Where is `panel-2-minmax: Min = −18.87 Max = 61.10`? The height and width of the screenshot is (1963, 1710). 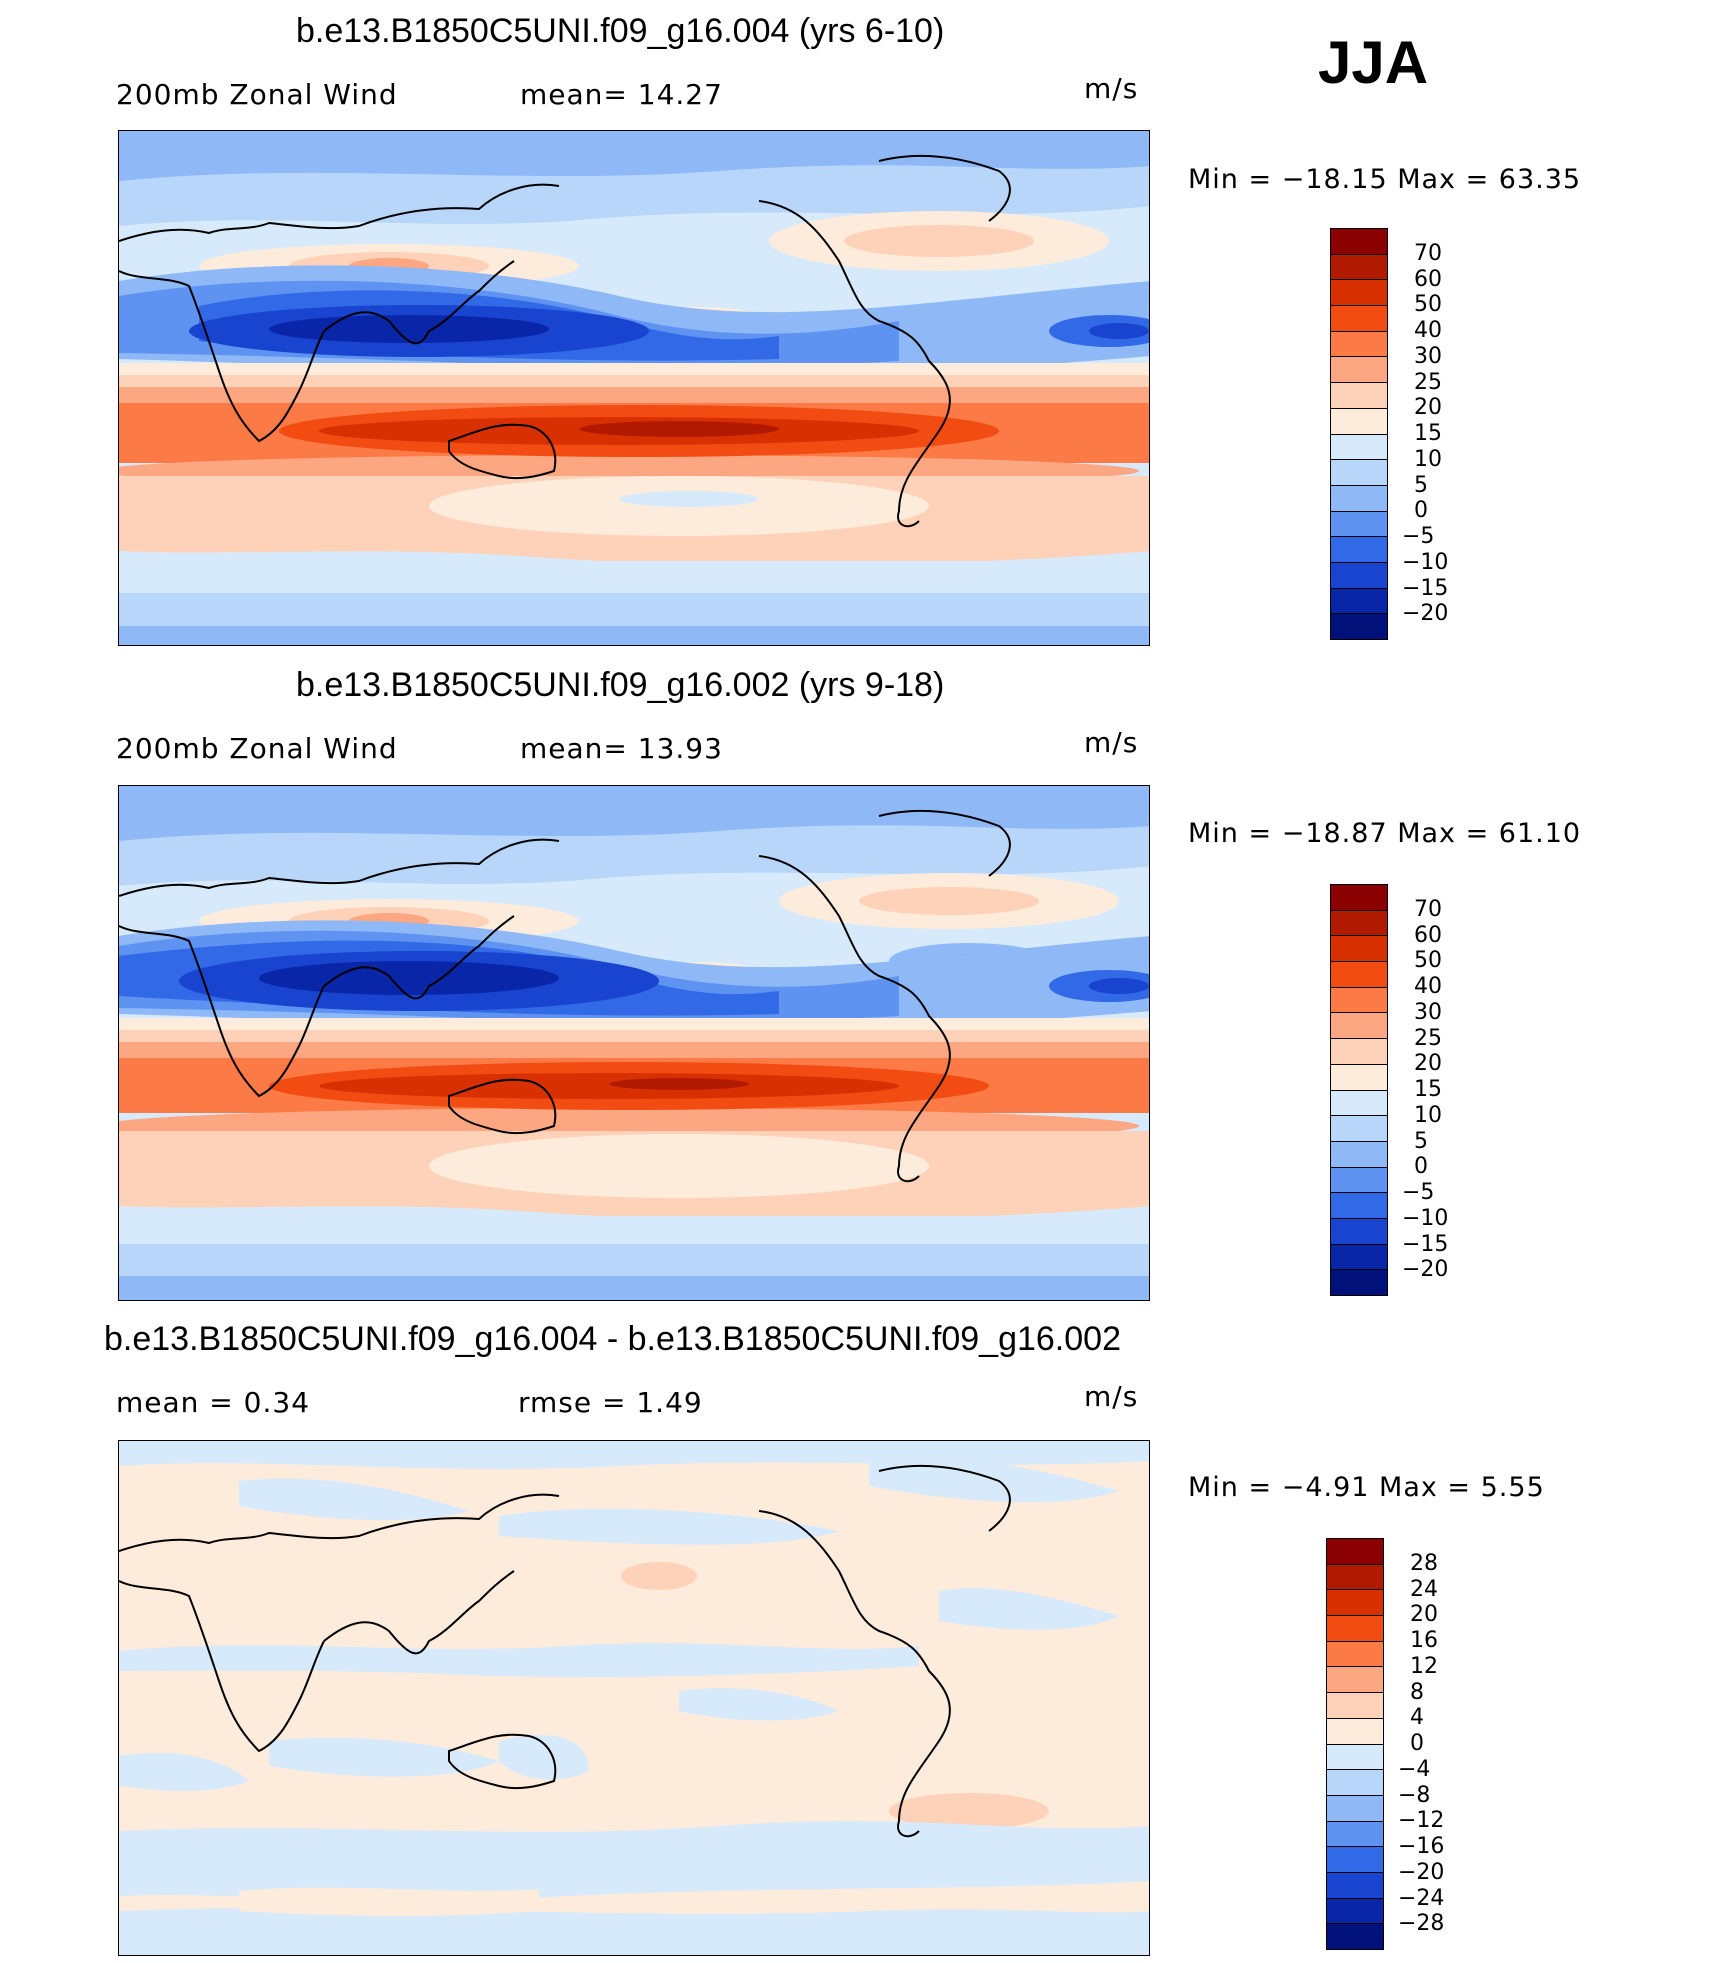 panel-2-minmax: Min = −18.87 Max = 61.10 is located at coordinates (1385, 833).